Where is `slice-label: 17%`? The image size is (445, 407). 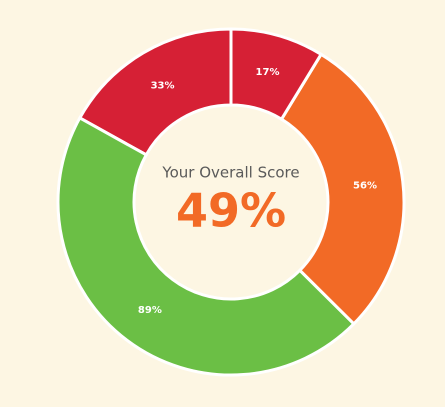 slice-label: 17% is located at coordinates (268, 72).